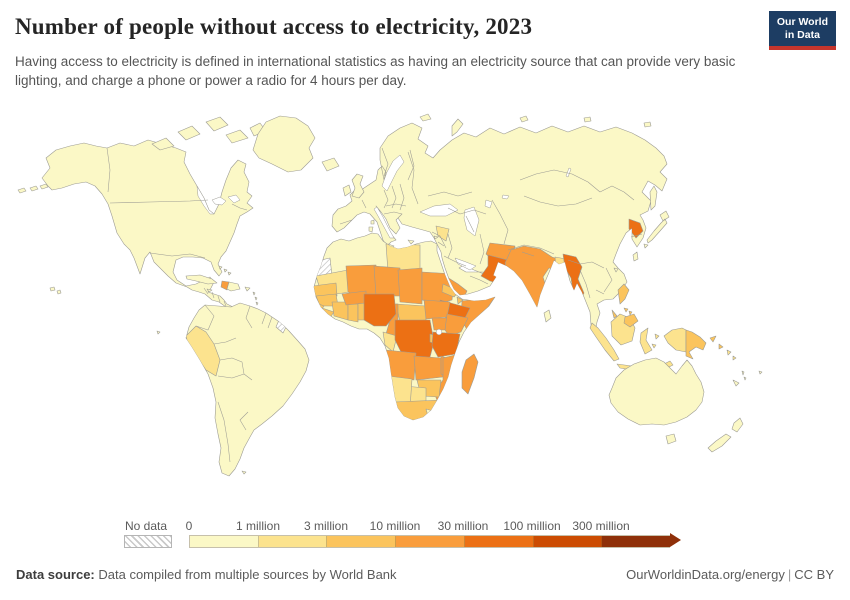 The image size is (850, 600). Describe the element at coordinates (568, 172) in the screenshot. I see `lake-baikal` at that location.